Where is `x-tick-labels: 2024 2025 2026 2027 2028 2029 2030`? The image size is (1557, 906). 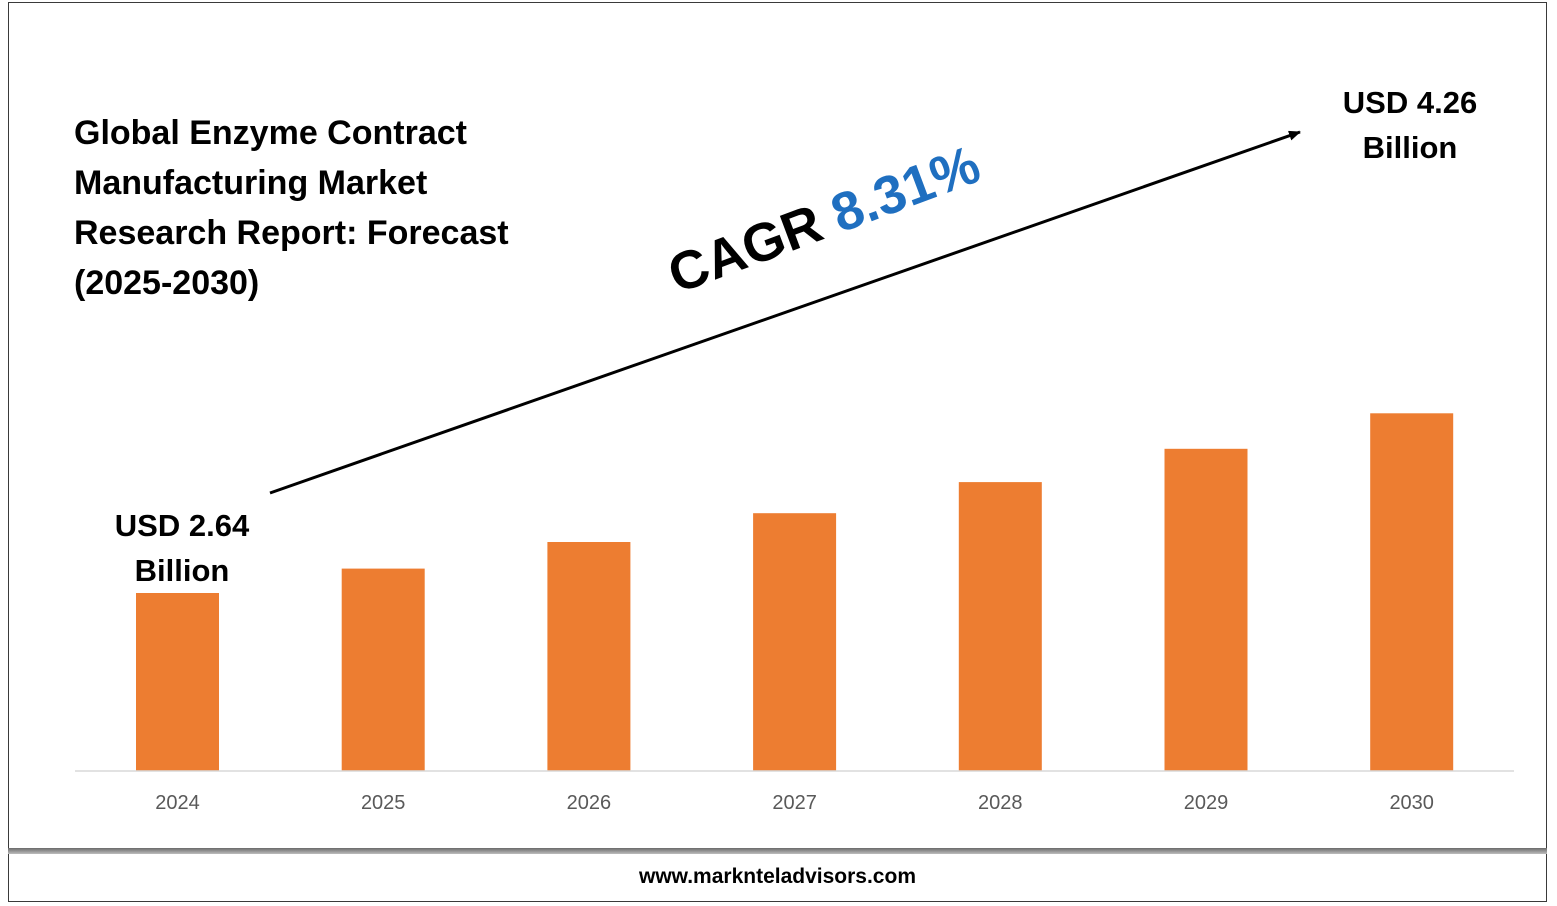 x-tick-labels: 2024 2025 2026 2027 2028 2029 2030 is located at coordinates (794, 803).